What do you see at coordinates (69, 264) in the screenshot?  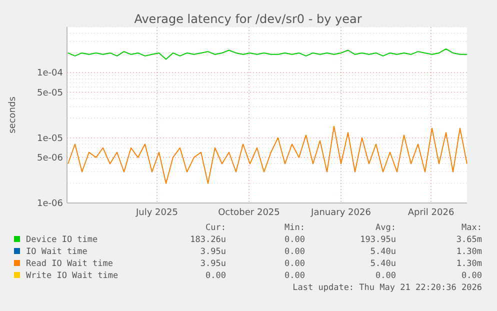 I see `legend-label: Read IO Wait time` at bounding box center [69, 264].